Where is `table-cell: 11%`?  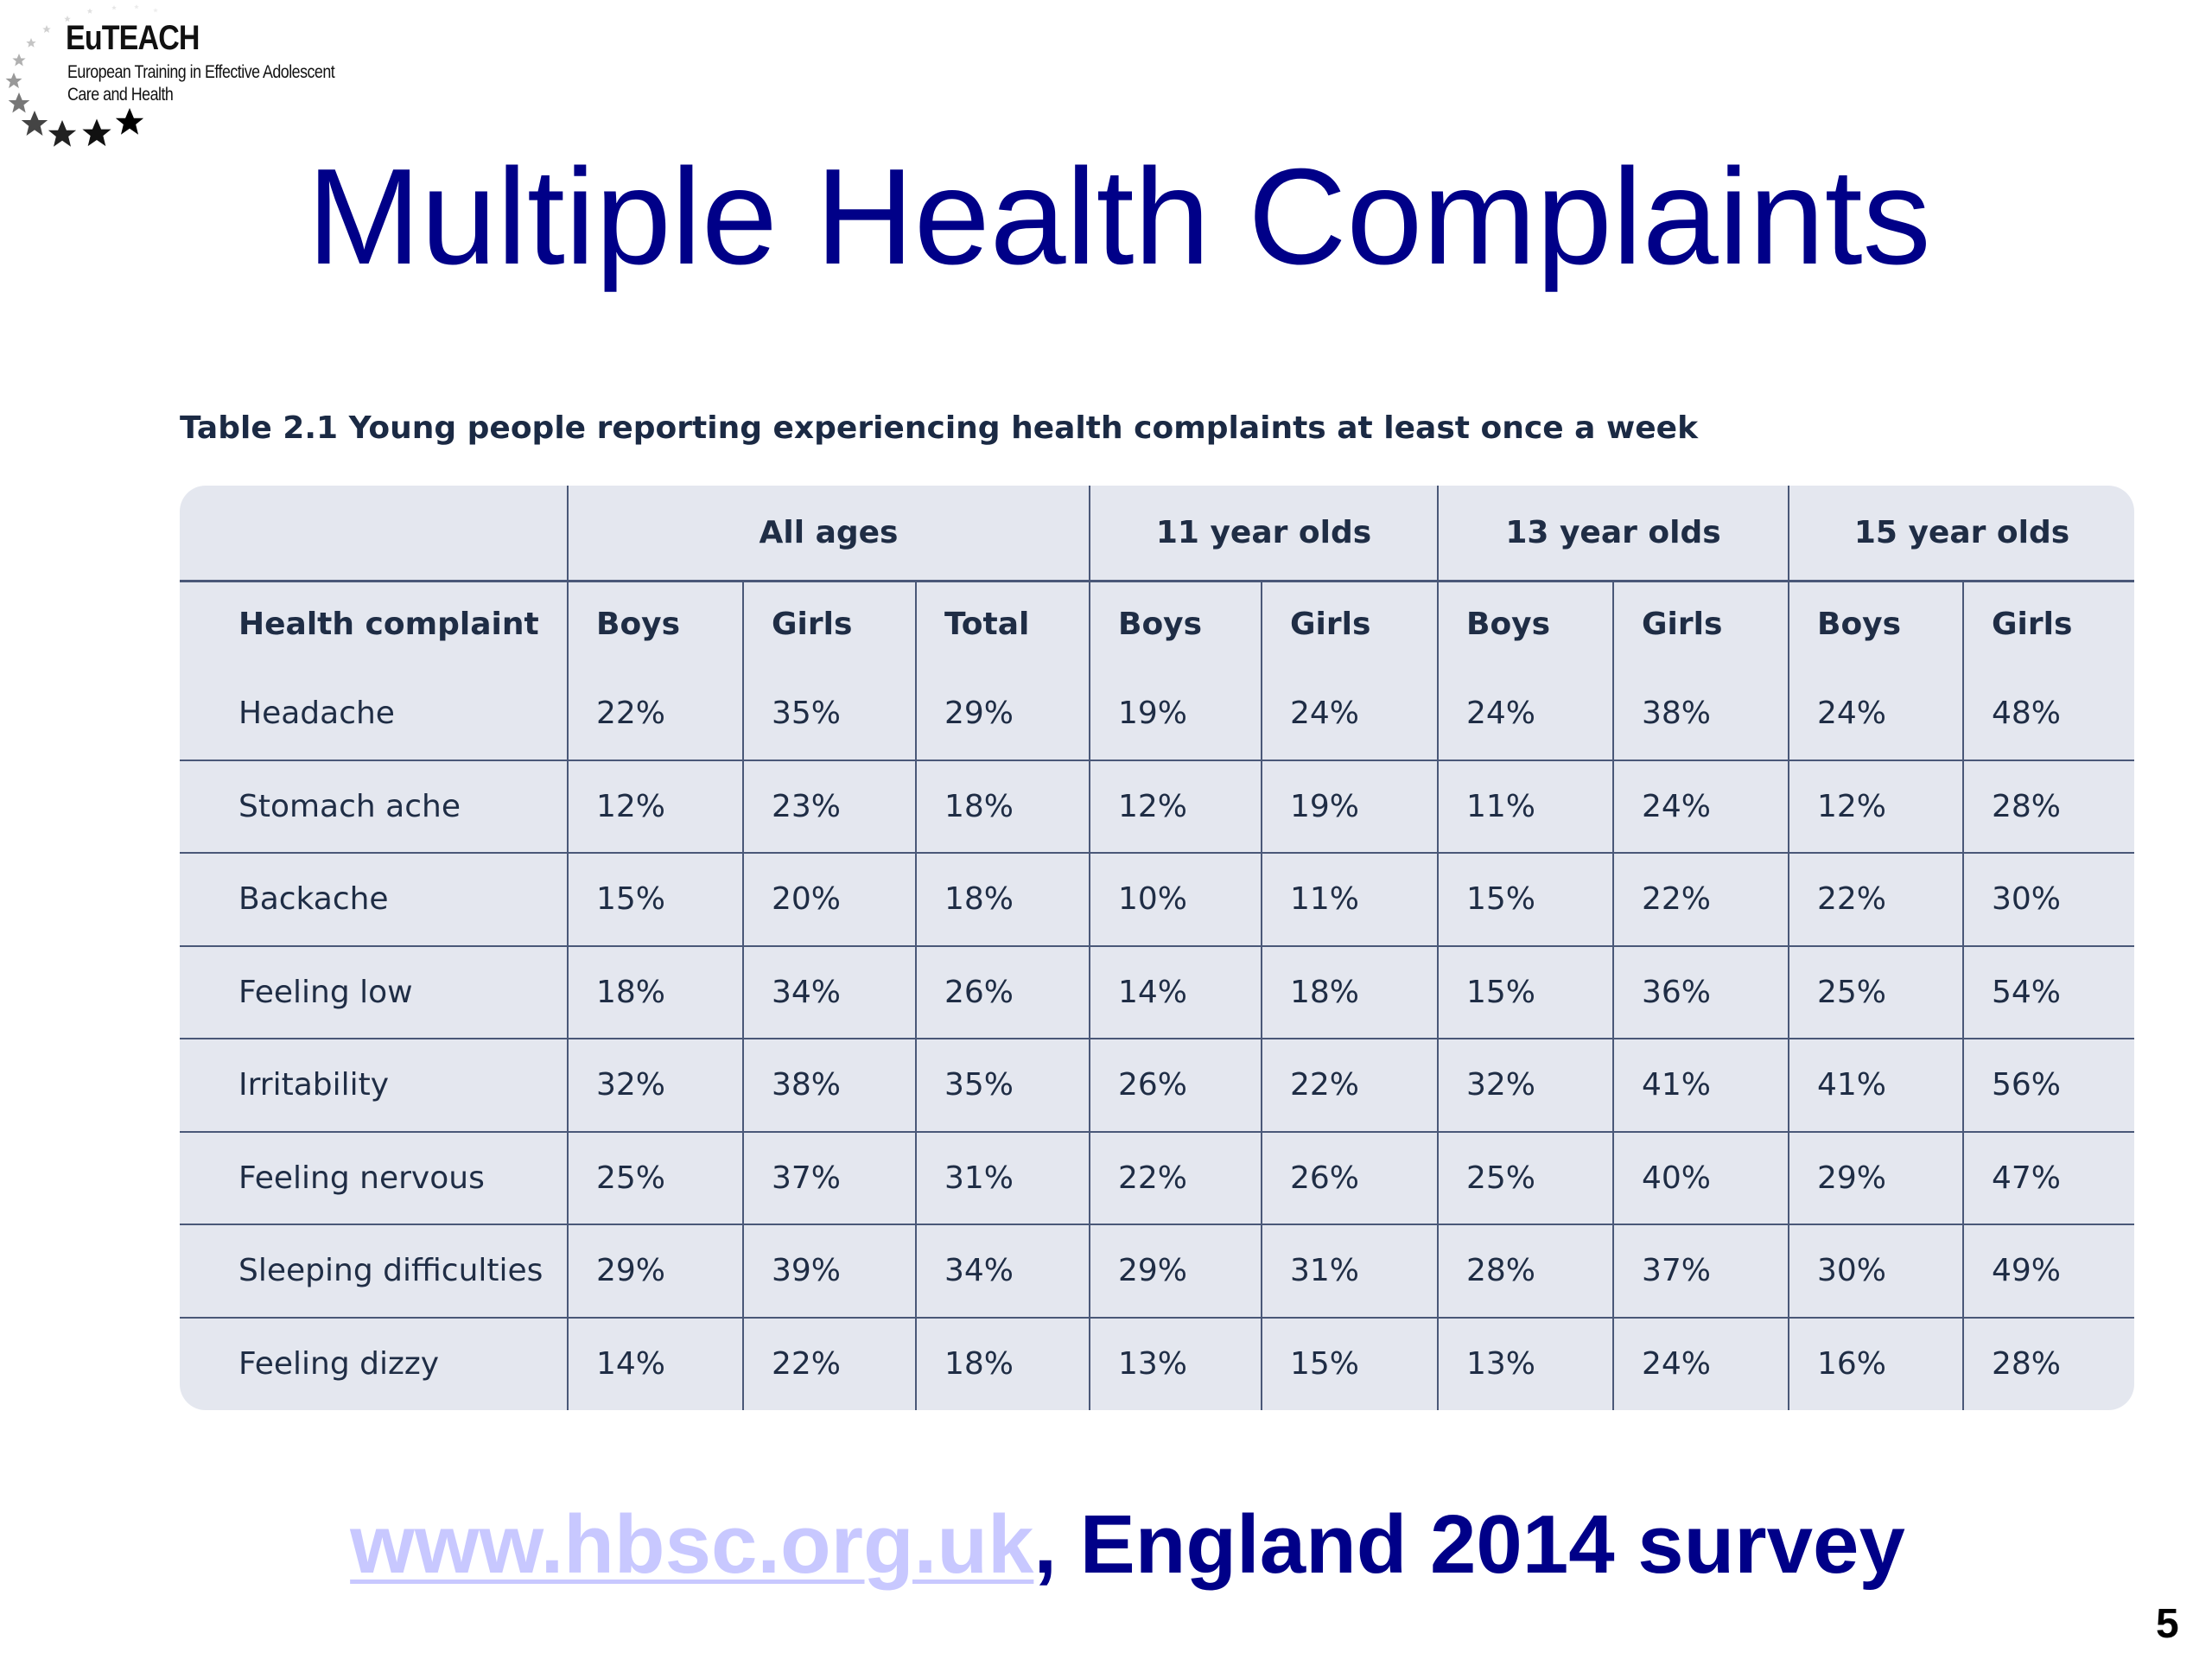 table-cell: 11% is located at coordinates (1525, 806).